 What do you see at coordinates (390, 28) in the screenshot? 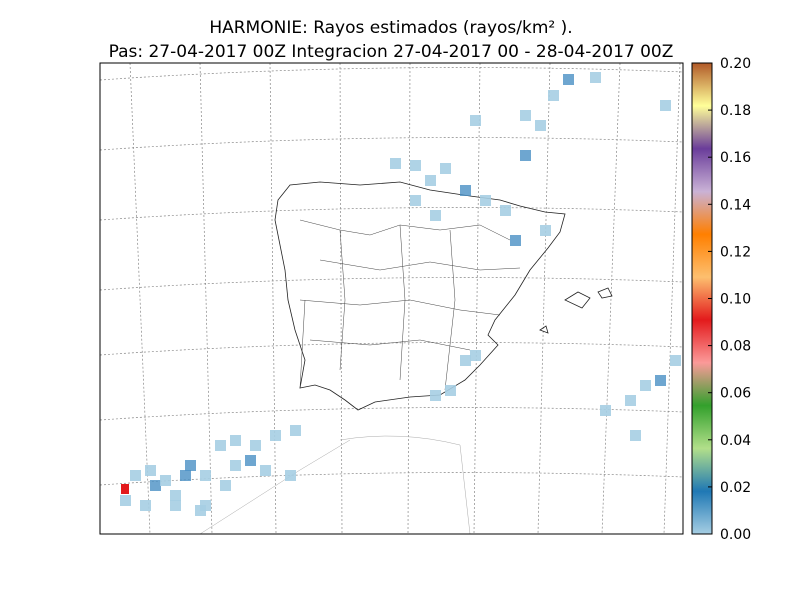
I see `title: HARMONIE: Rayos estimados (rayos/km² ).` at bounding box center [390, 28].